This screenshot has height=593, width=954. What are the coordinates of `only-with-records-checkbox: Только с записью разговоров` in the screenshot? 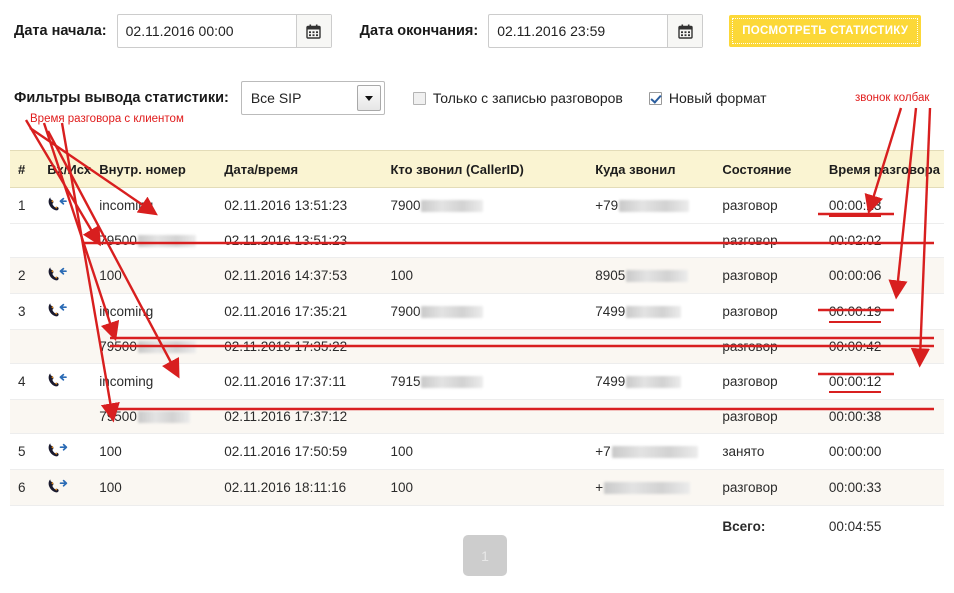 It's located at (517, 98).